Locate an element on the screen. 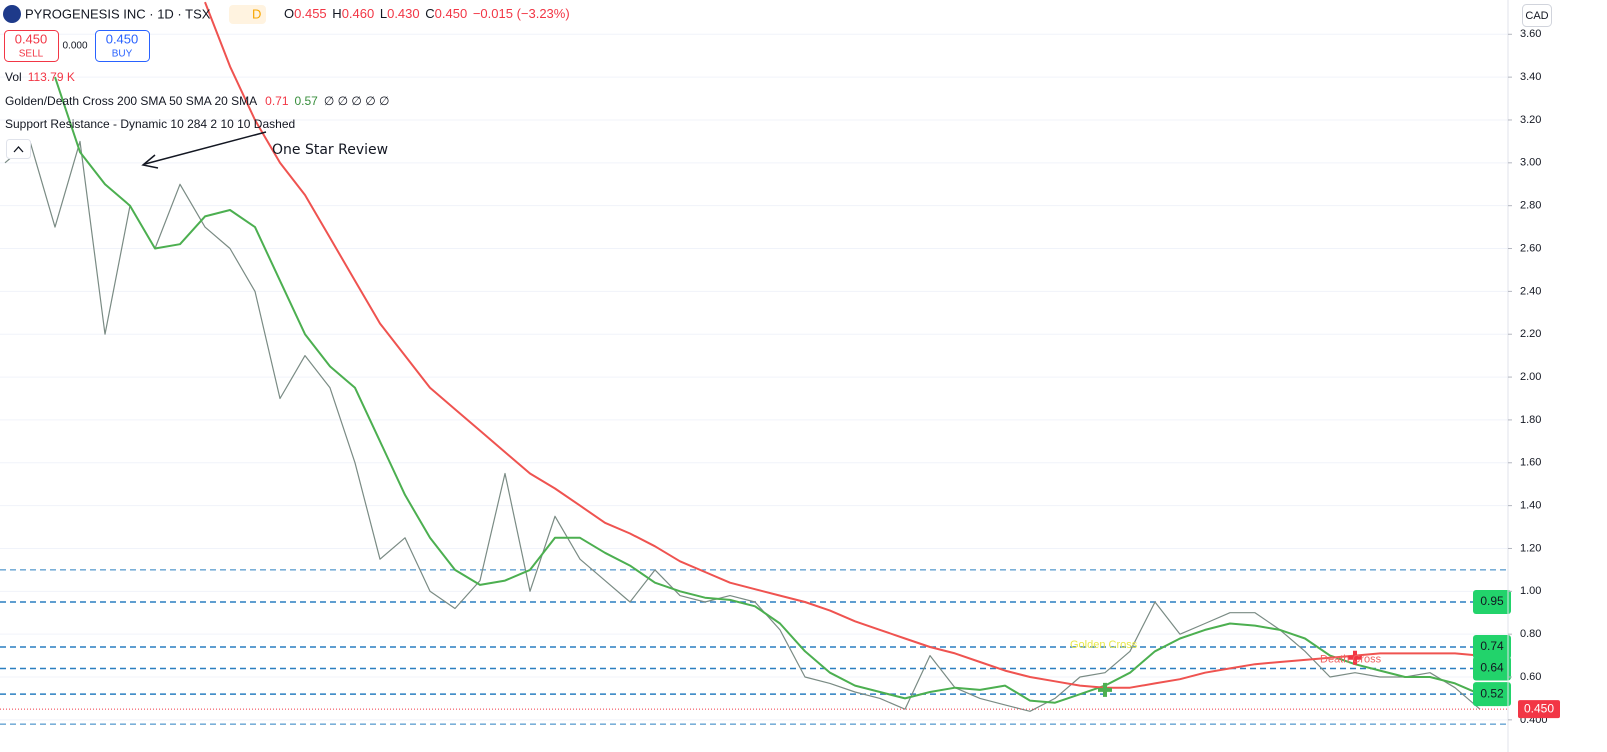  level-label: 0.74 is located at coordinates (1492, 646).